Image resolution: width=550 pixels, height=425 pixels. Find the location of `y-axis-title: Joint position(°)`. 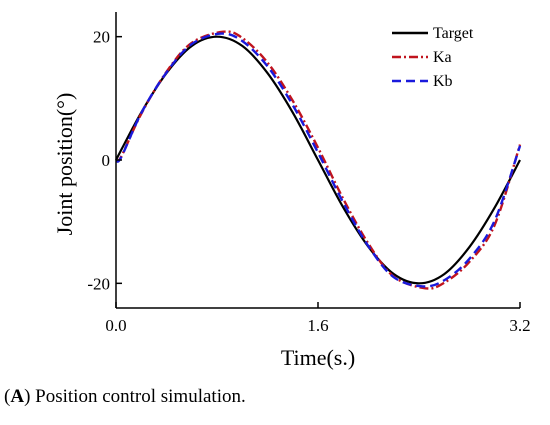

y-axis-title: Joint position(°) is located at coordinates (64, 164).